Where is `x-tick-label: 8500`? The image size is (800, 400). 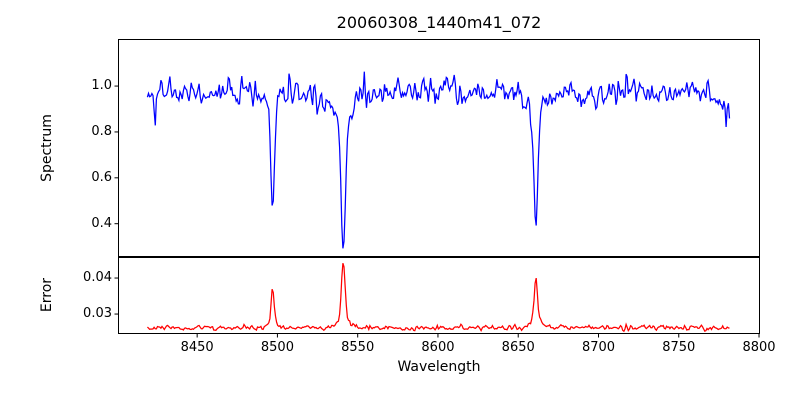
x-tick-label: 8500 is located at coordinates (277, 347).